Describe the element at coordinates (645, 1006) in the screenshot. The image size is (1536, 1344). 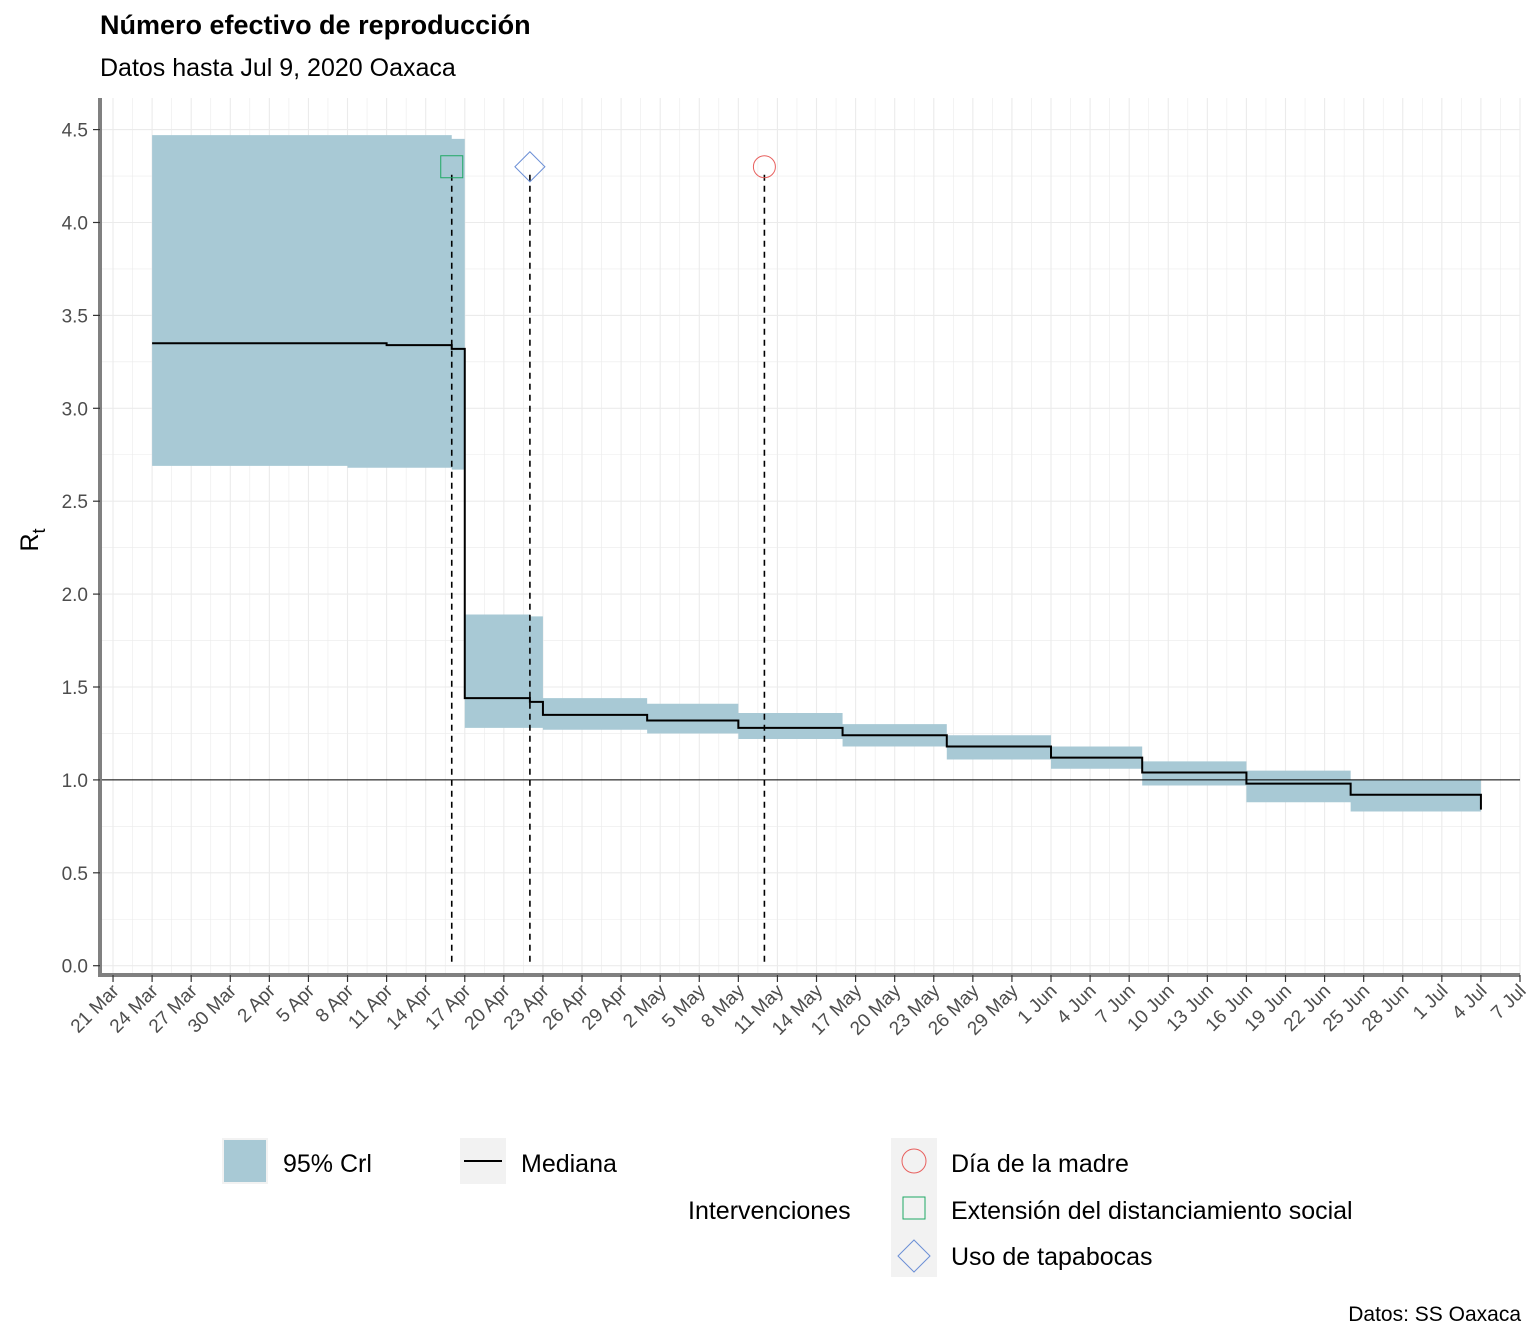
I see `x-tick-label: 2 May` at that location.